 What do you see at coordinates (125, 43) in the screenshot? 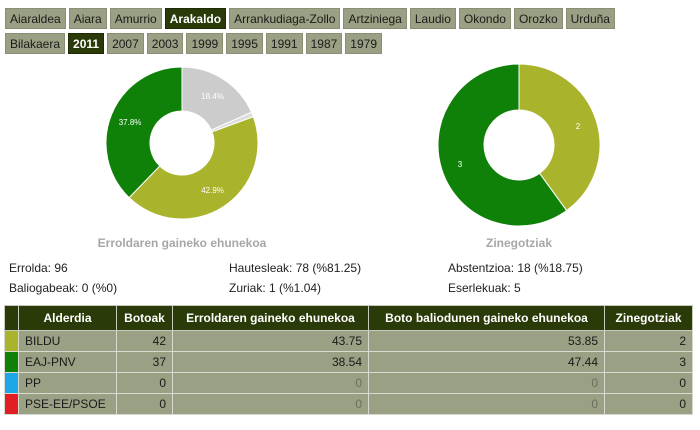
I see `tab-2007: 2007` at bounding box center [125, 43].